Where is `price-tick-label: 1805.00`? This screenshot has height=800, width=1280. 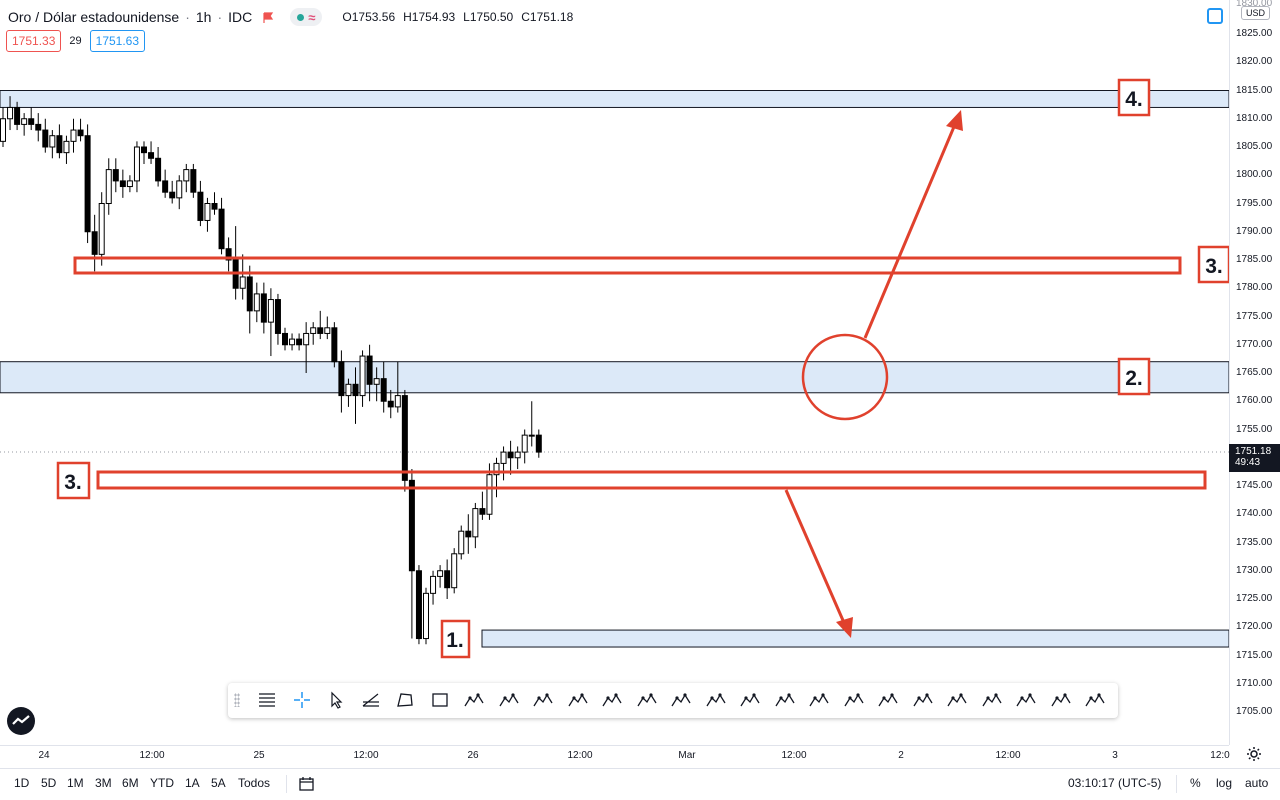 price-tick-label: 1805.00 is located at coordinates (1254, 146).